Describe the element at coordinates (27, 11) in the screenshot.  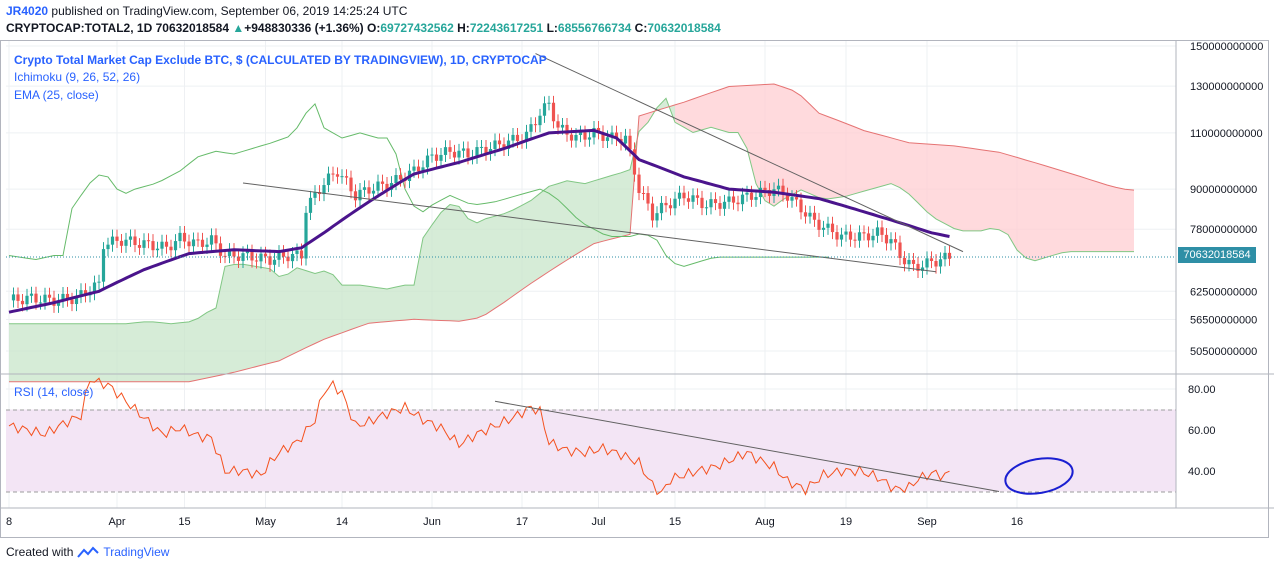
I see `author-username: JR4020` at that location.